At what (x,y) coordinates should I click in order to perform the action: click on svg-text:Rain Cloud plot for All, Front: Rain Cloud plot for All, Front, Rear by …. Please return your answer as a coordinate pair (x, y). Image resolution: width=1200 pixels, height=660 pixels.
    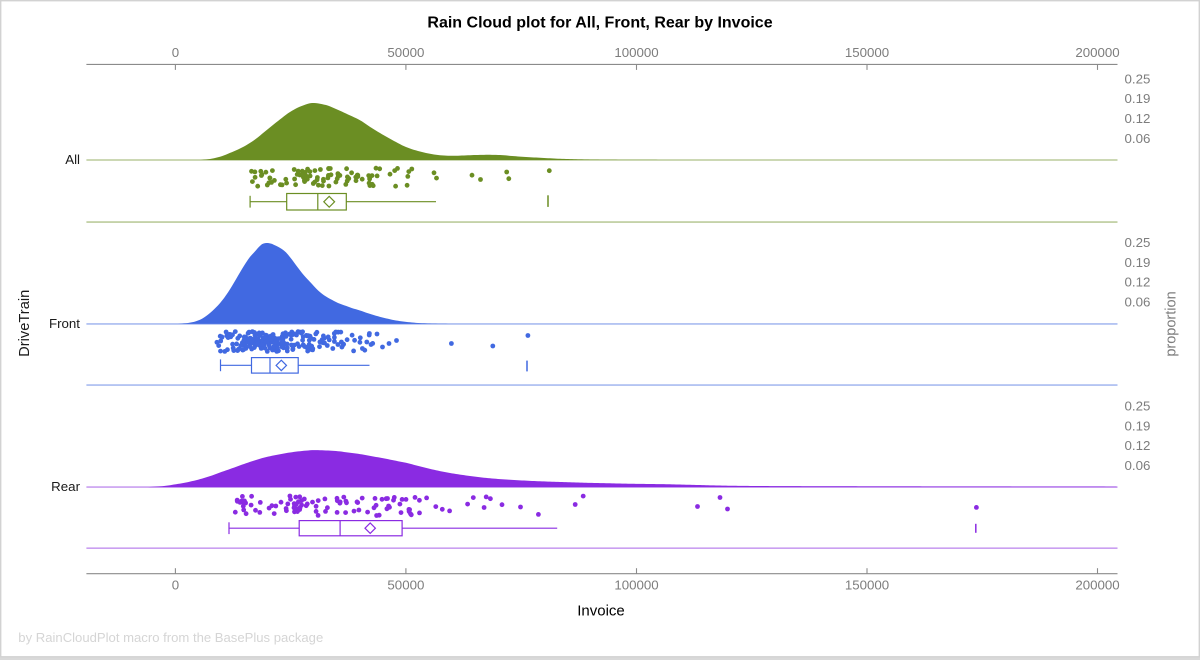
    Looking at the image, I should click on (599, 23).